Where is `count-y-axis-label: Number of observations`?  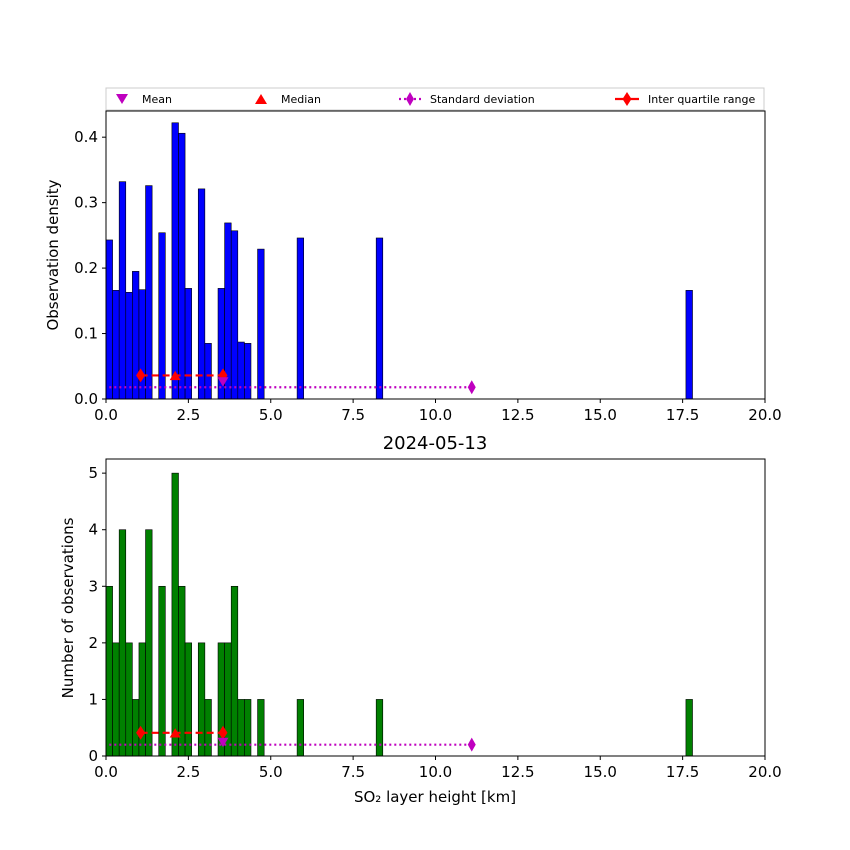 count-y-axis-label: Number of observations is located at coordinates (68, 607).